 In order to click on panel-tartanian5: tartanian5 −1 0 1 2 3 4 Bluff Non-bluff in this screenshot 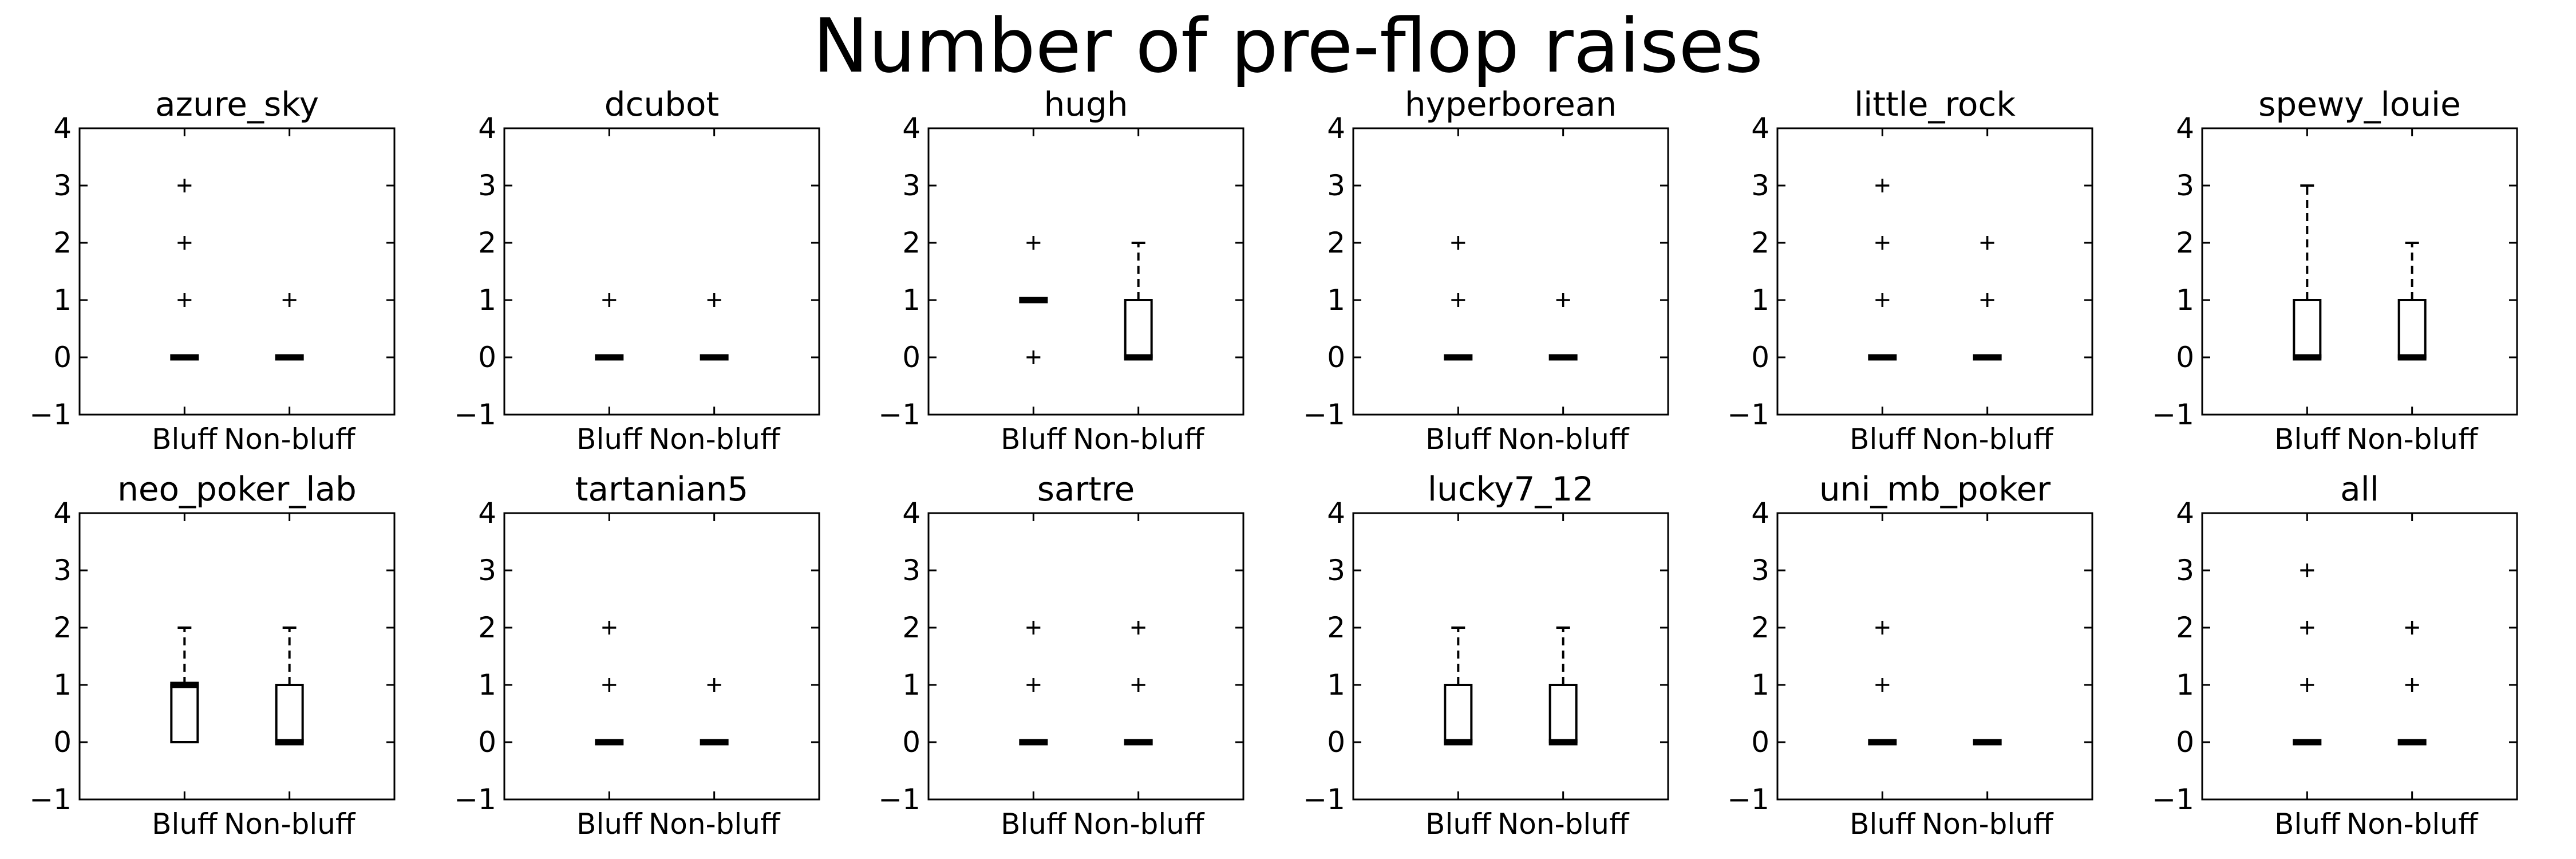, I will do `click(637, 655)`.